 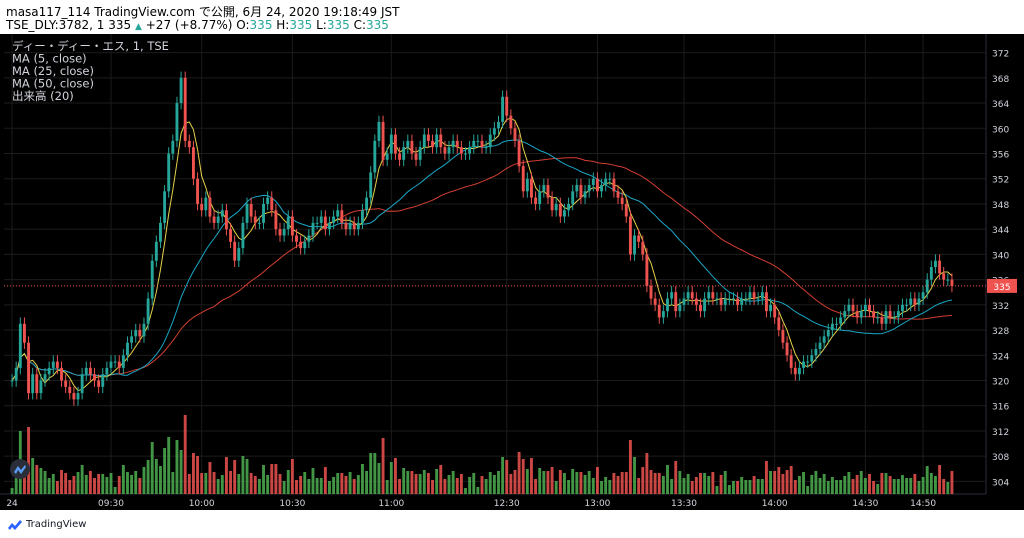 What do you see at coordinates (15, 525) in the screenshot?
I see `tradingview-logo-icon` at bounding box center [15, 525].